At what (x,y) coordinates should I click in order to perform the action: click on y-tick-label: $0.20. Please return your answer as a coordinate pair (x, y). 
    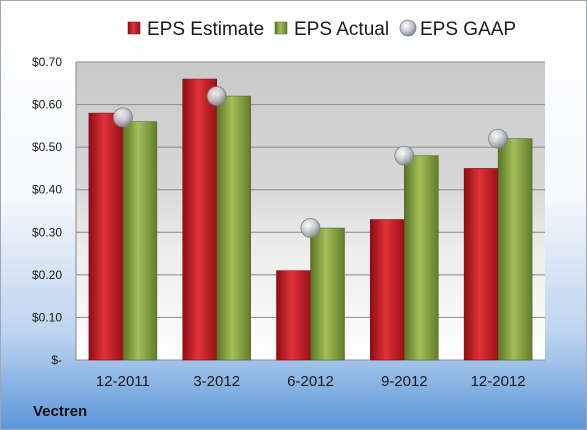
    Looking at the image, I should click on (47, 275).